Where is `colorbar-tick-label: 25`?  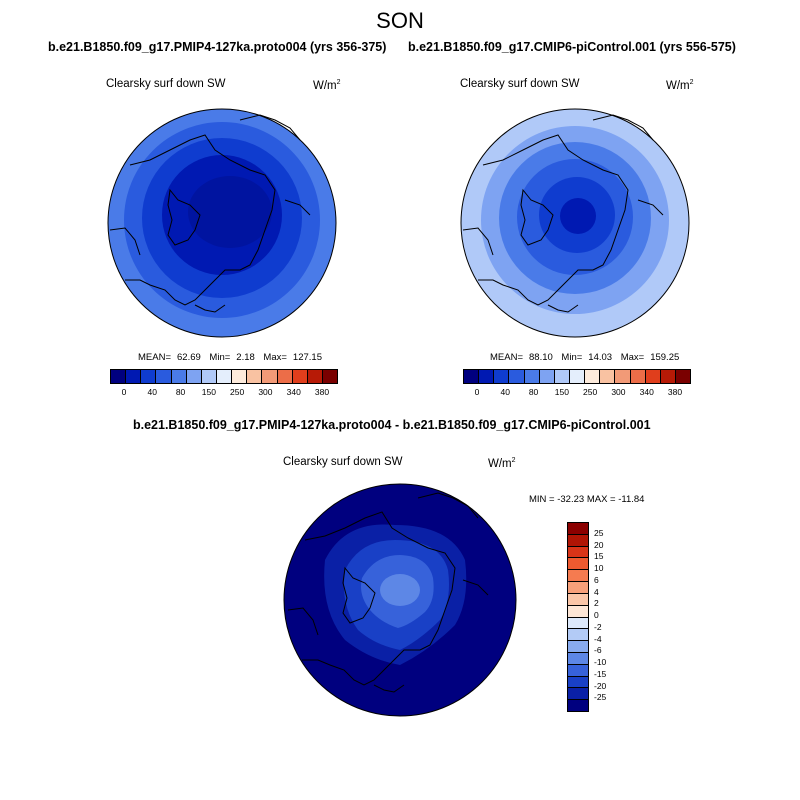 colorbar-tick-label: 25 is located at coordinates (599, 532).